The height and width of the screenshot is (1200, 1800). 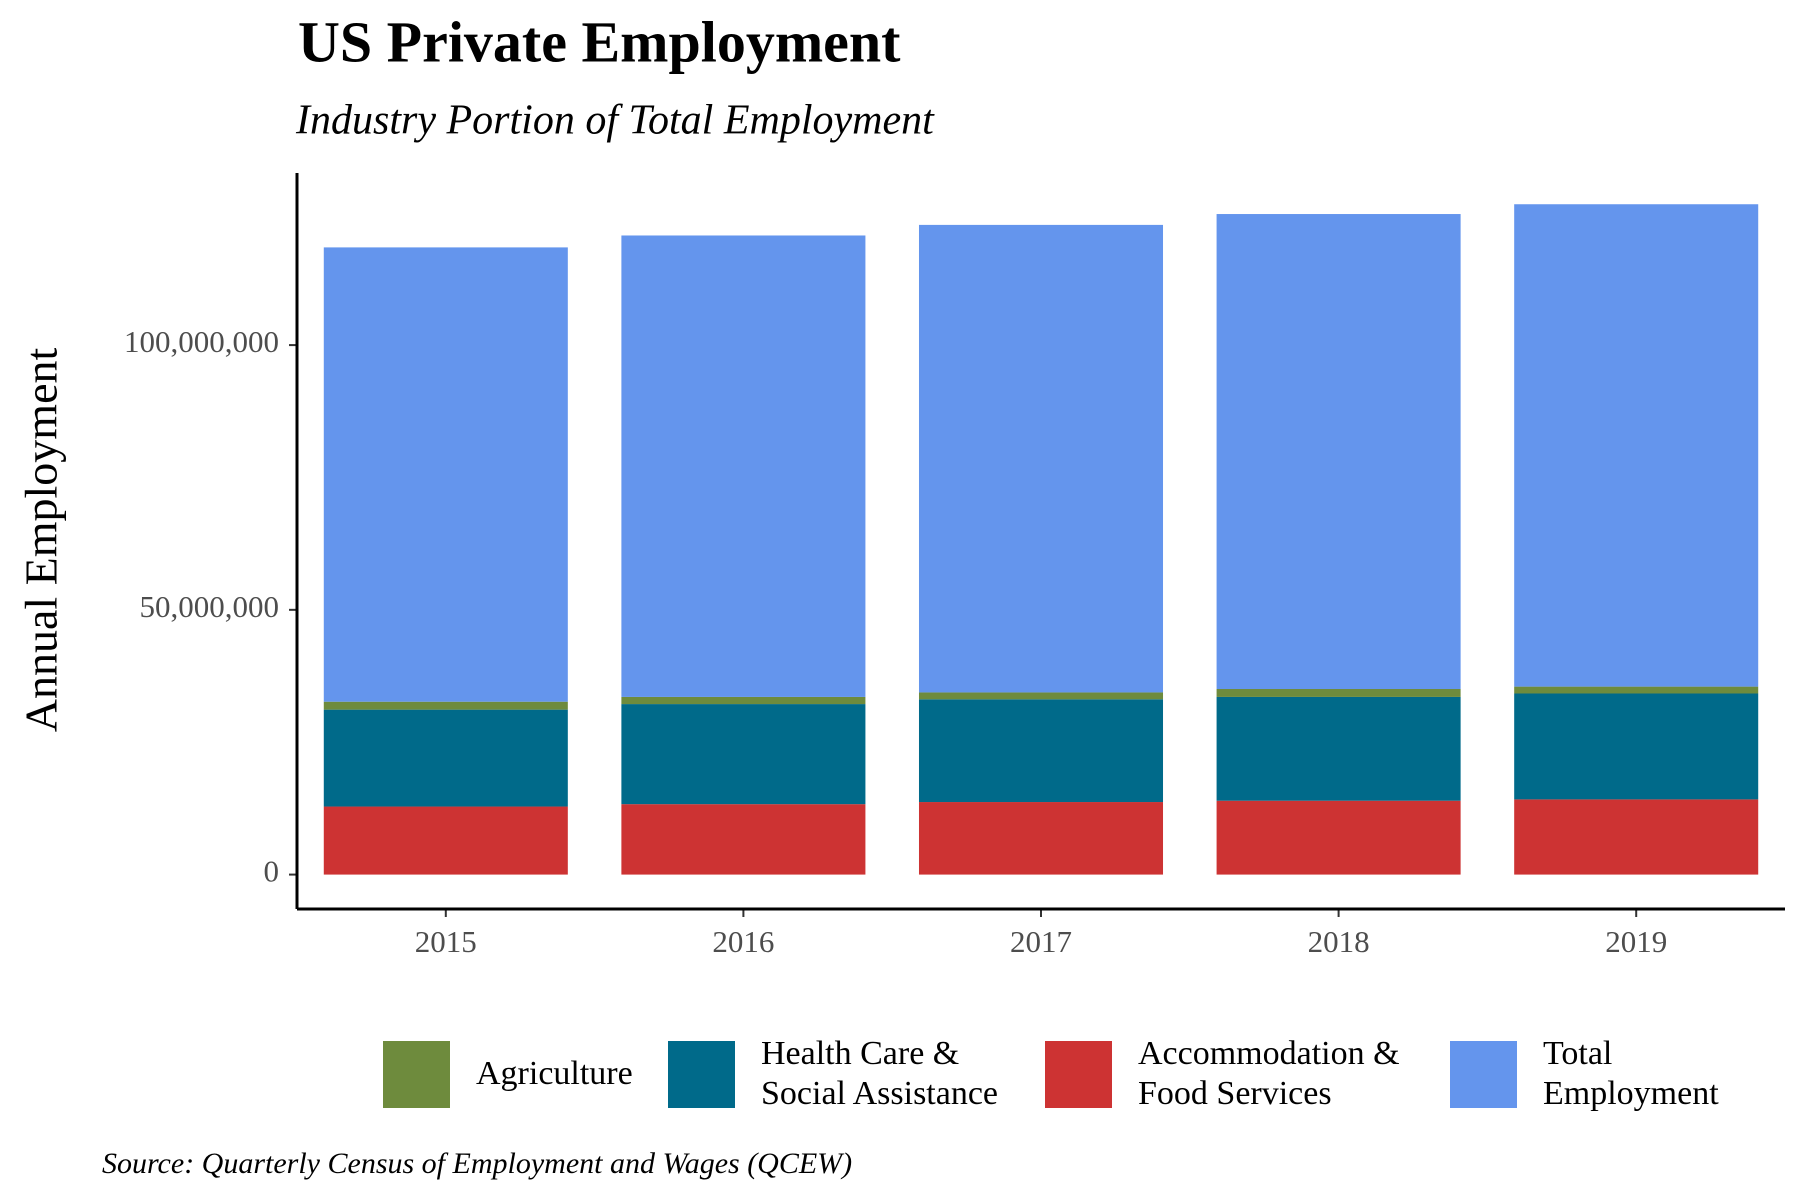 I want to click on legend-label: Health Care & Social Assistance, so click(x=880, y=1073).